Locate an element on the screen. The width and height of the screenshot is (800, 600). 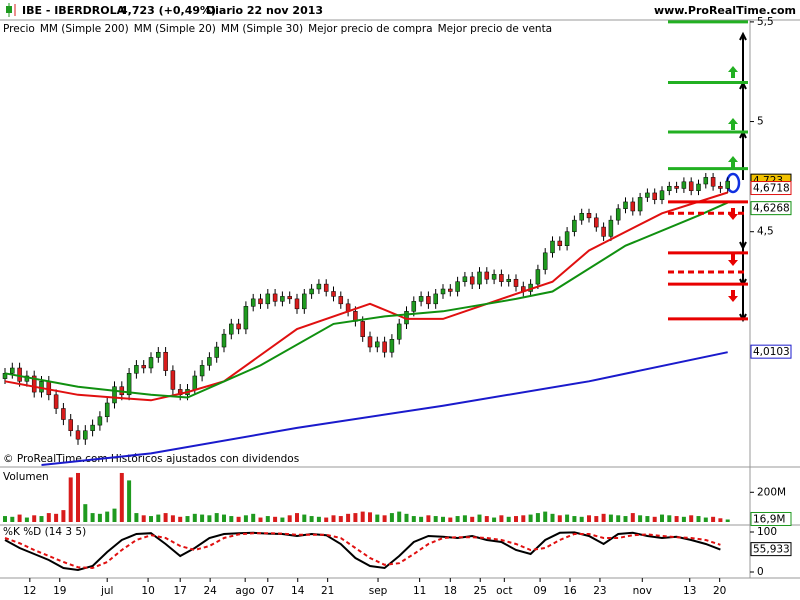
x-tick-label: 25 is located at coordinates (480, 591).